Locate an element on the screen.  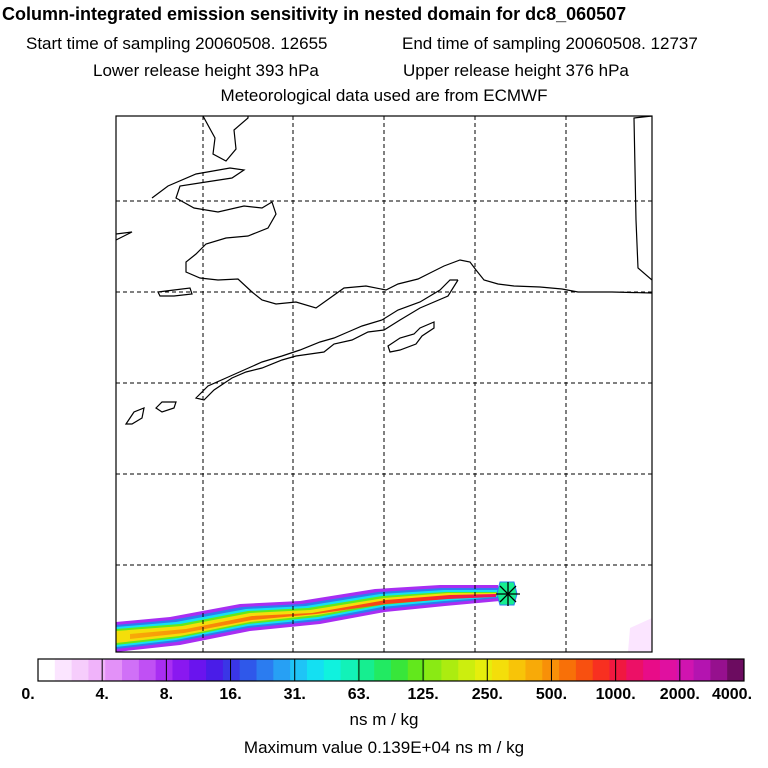
coastline-west is located at coordinates (124, 236).